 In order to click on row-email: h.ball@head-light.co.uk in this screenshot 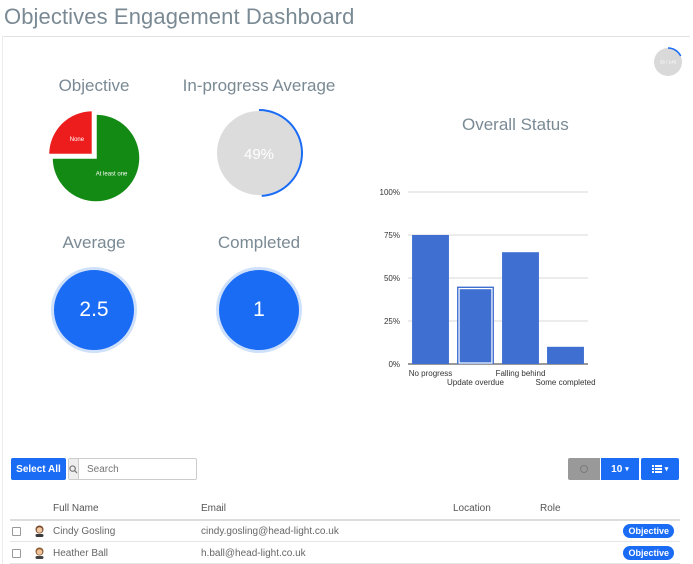, I will do `click(253, 553)`.